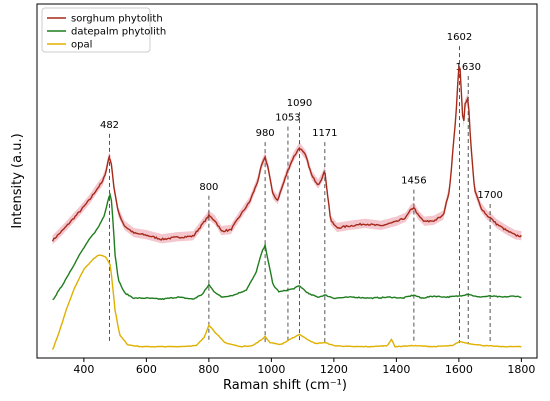  Describe the element at coordinates (396, 369) in the screenshot. I see `x-tick-label-1400: 1400` at that location.